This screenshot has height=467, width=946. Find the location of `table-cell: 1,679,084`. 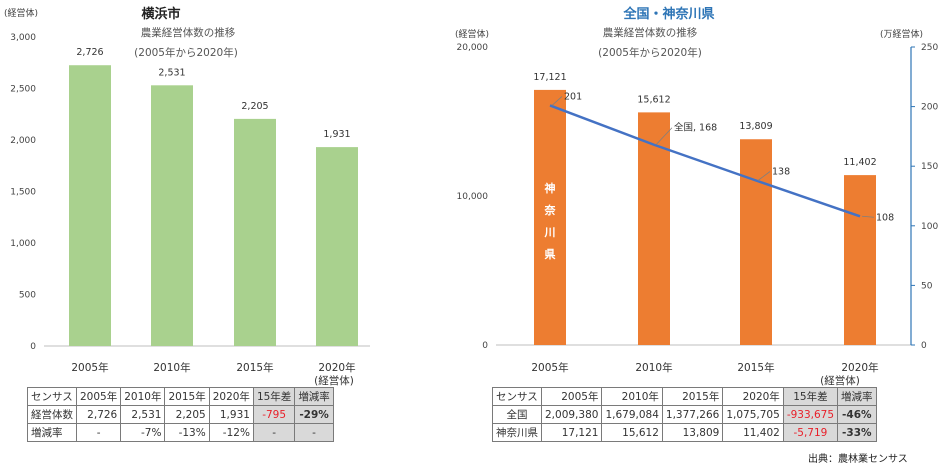

table-cell: 1,679,084 is located at coordinates (632, 414).